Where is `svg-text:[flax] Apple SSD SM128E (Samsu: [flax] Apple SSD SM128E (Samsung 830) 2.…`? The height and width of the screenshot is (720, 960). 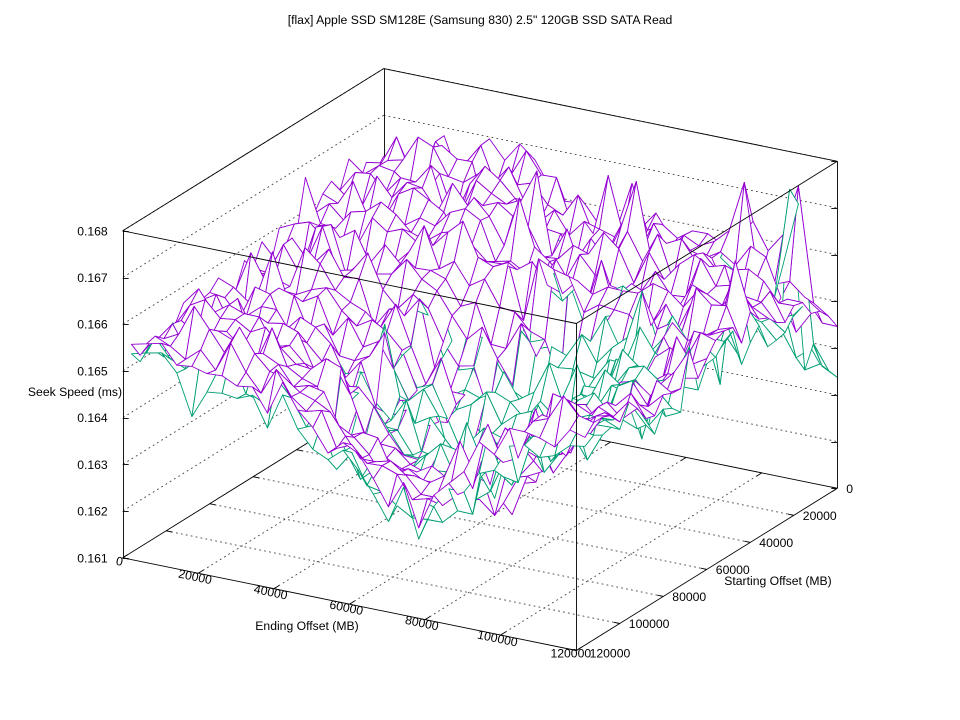
svg-text:[flax] Apple SSD SM128E (Samsu: [flax] Apple SSD SM128E (Samsung 830) 2.… is located at coordinates (480, 20).